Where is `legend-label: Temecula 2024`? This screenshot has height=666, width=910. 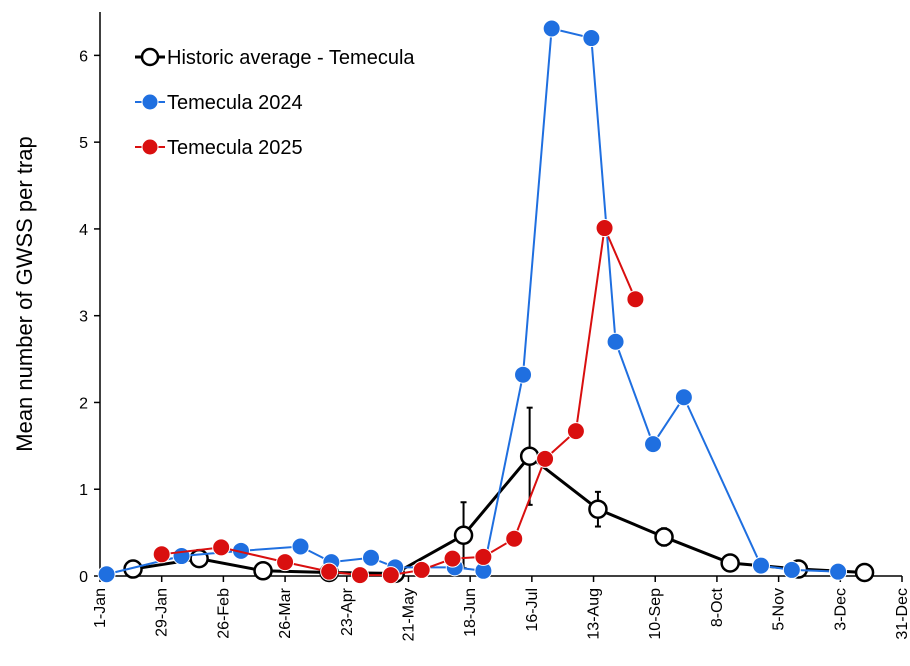
legend-label: Temecula 2024 is located at coordinates (235, 103).